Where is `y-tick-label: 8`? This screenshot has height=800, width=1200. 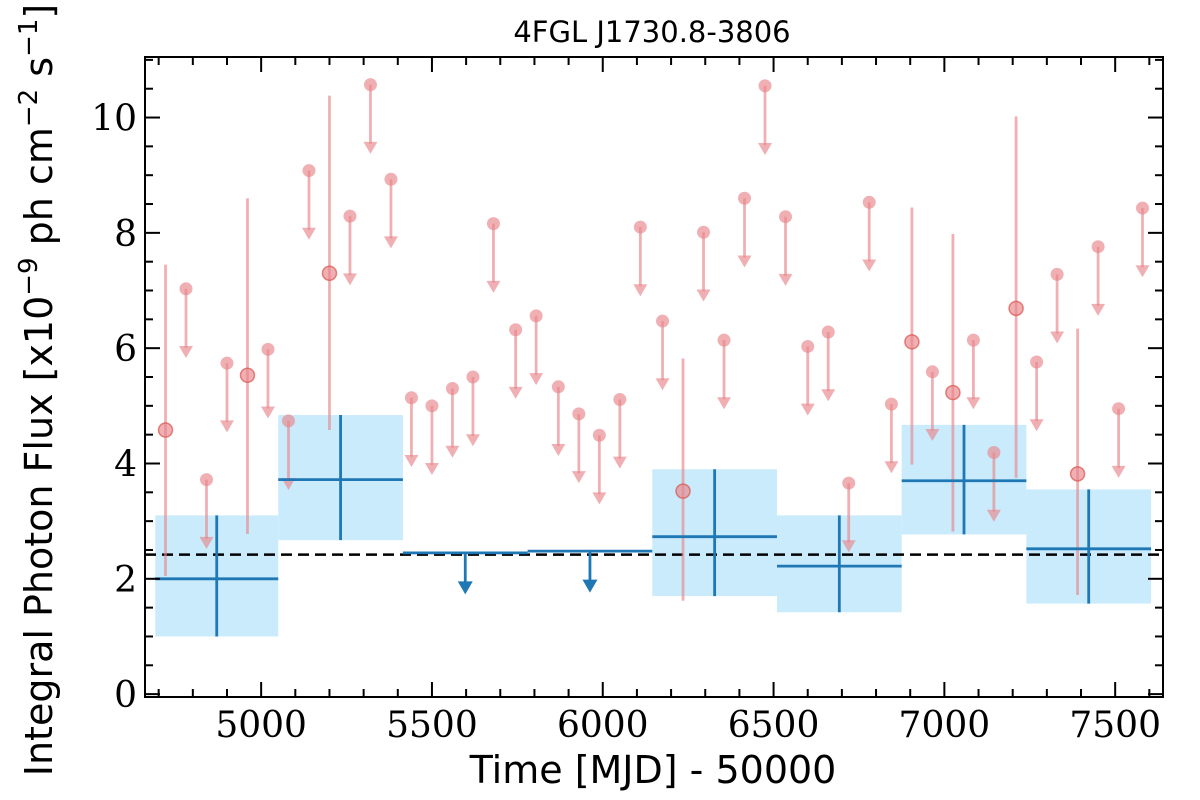 y-tick-label: 8 is located at coordinates (125, 234).